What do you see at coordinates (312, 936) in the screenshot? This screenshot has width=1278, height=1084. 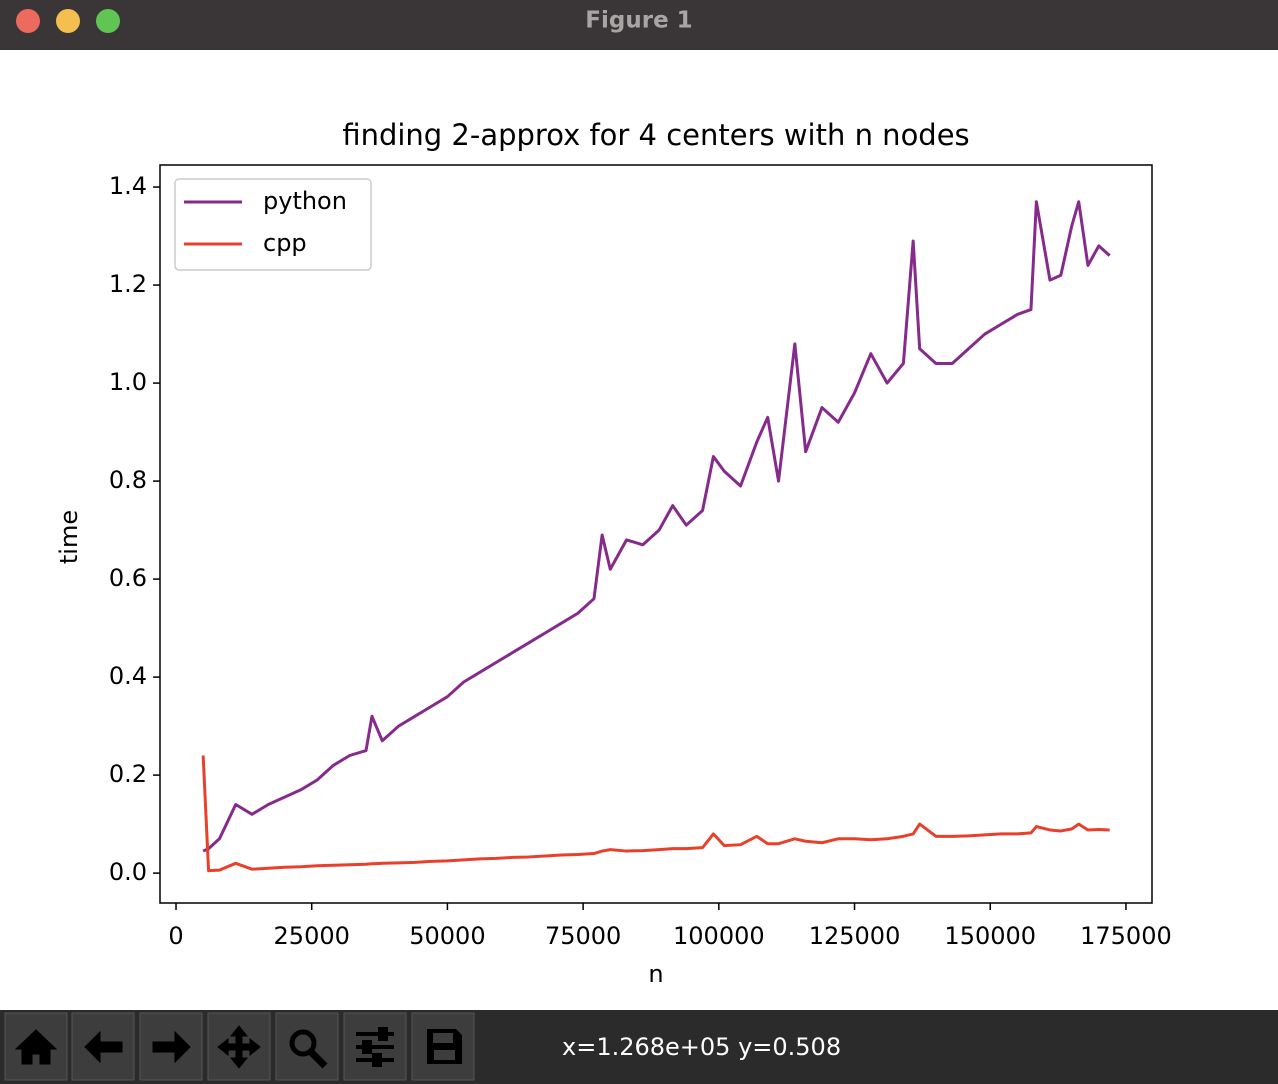 I see `x-tick-label: 25000` at bounding box center [312, 936].